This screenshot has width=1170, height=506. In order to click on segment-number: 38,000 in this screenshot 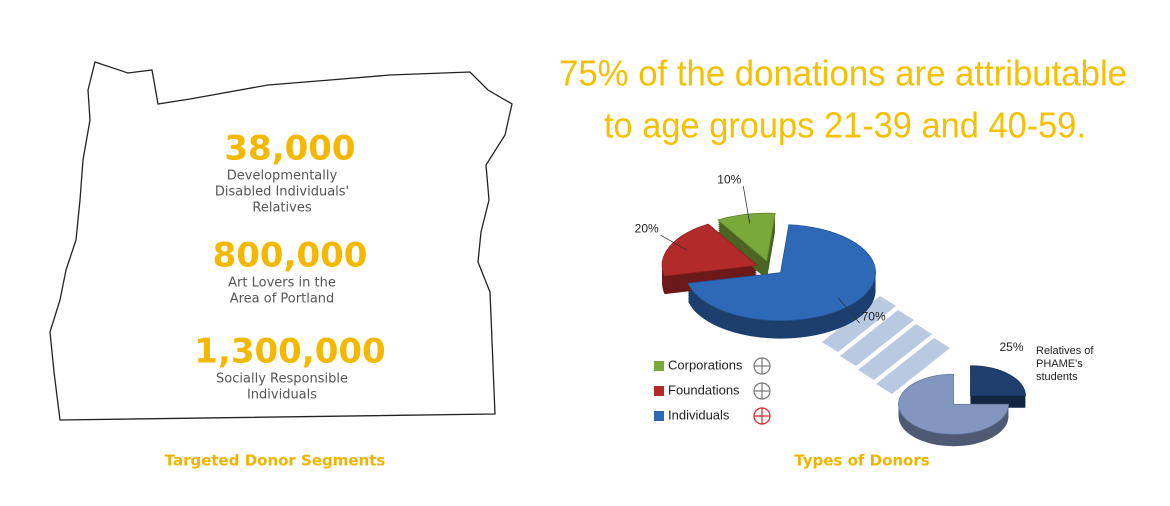, I will do `click(289, 149)`.